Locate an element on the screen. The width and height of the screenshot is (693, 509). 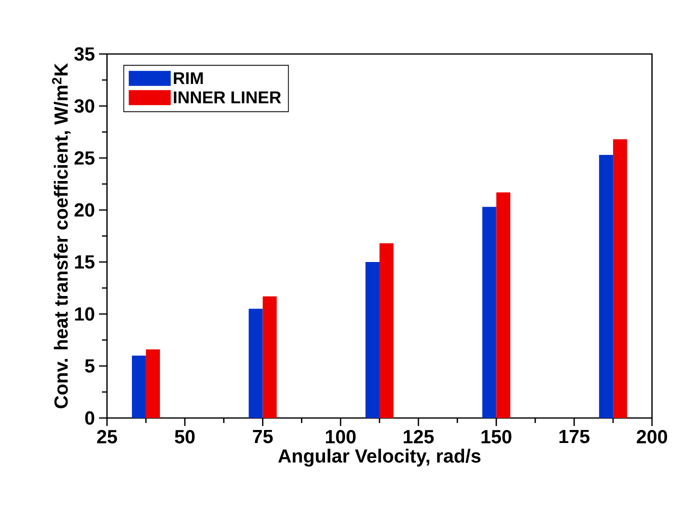
y-tick-label: 5 is located at coordinates (89, 366).